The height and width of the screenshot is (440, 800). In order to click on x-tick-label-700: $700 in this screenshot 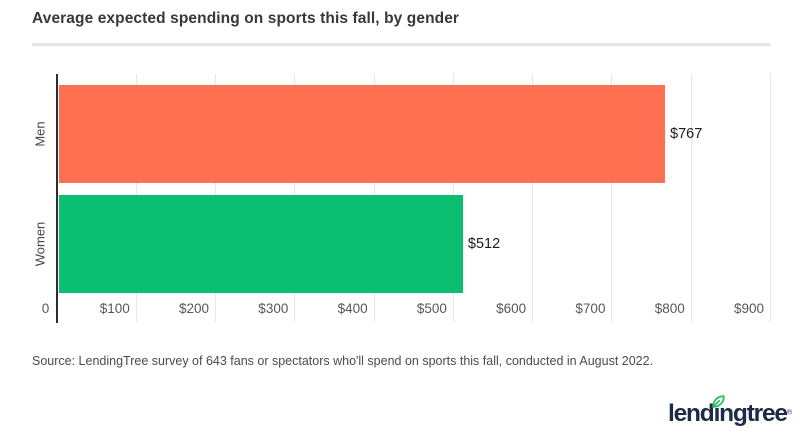, I will do `click(590, 308)`.